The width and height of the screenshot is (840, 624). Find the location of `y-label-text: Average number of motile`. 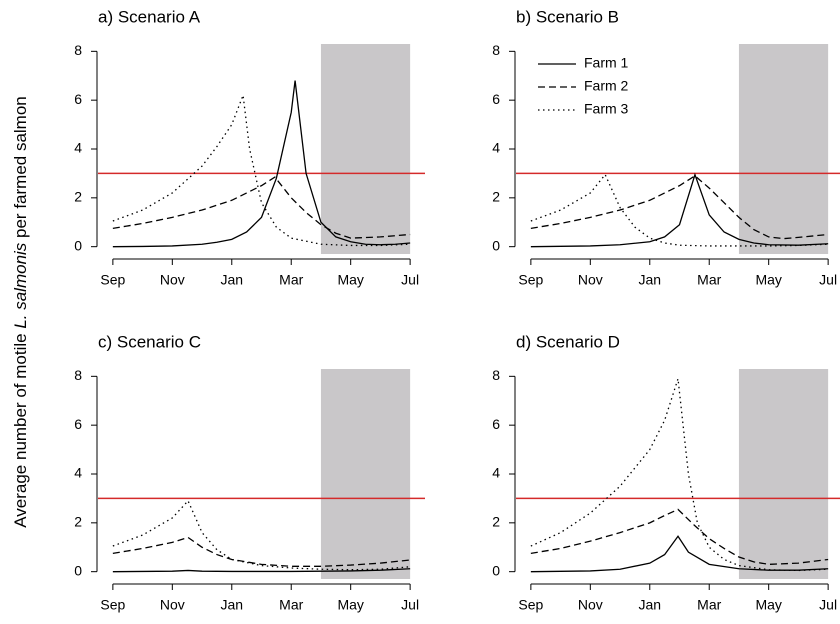

y-label-text: Average number of motile is located at coordinates (20, 428).